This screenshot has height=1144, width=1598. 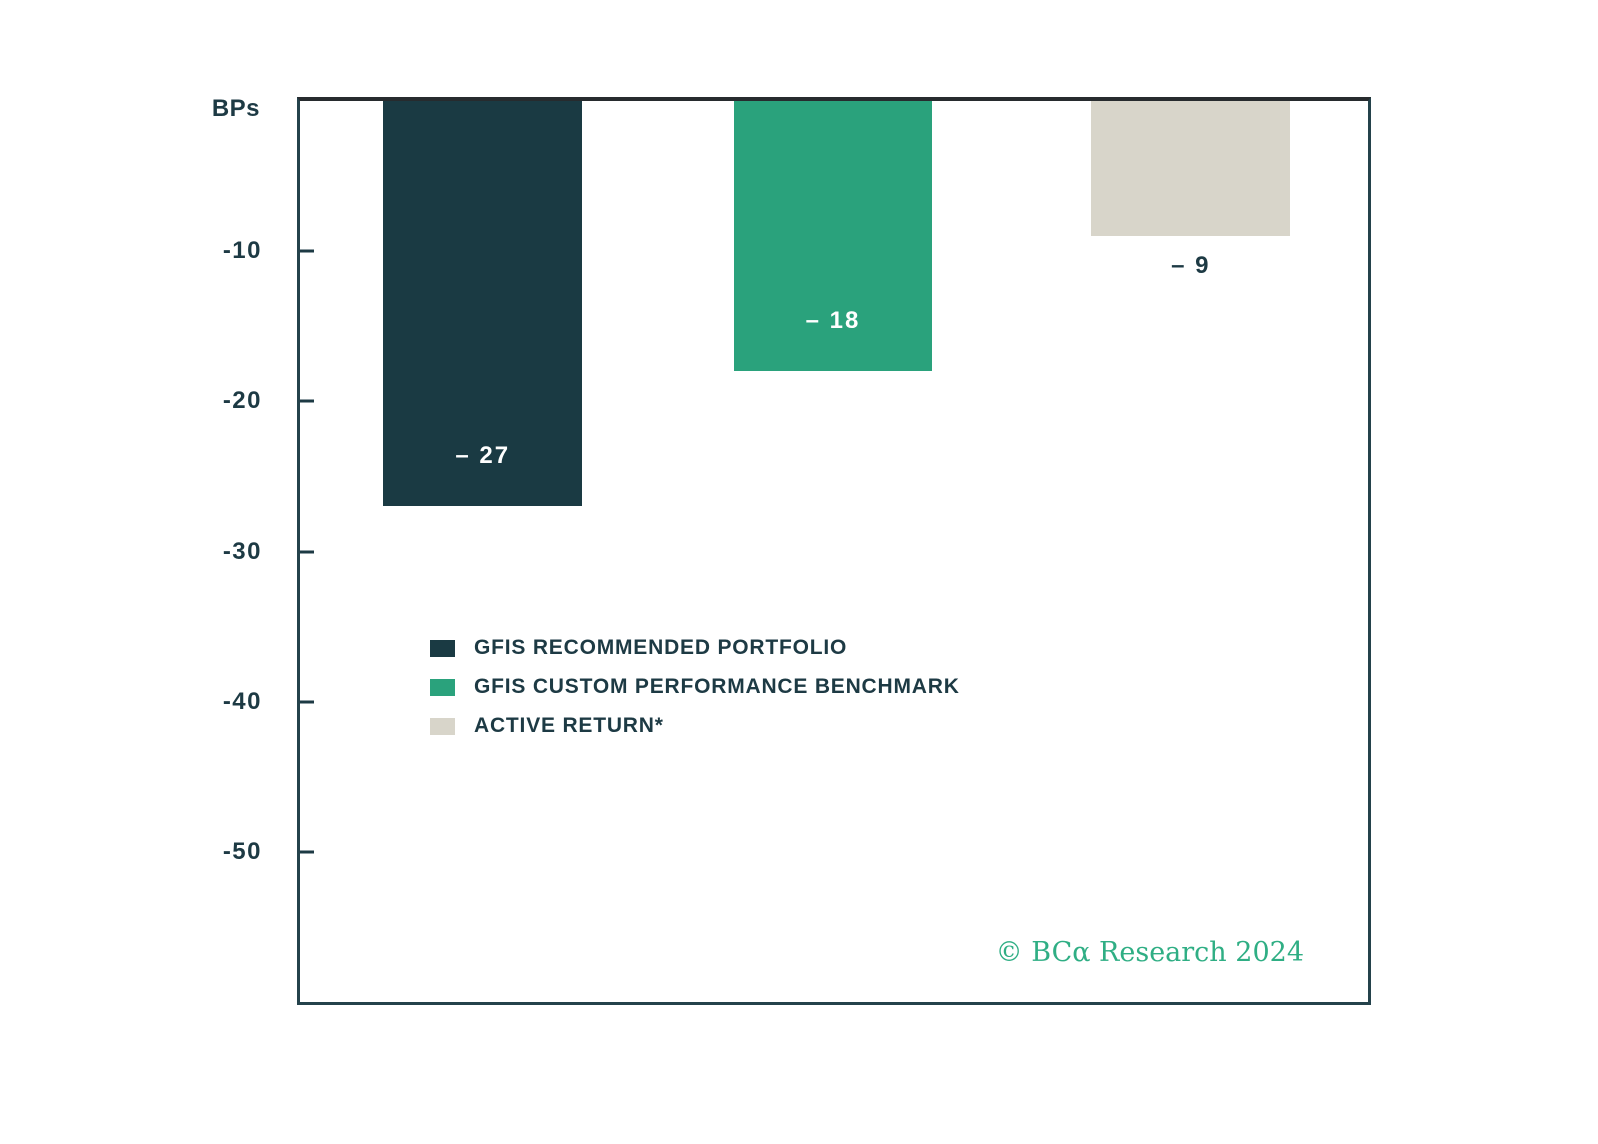 I want to click on legend-item-custom-benchmark: GFIS CUSTOM PERFORMANCE BENCHMARK, so click(x=695, y=687).